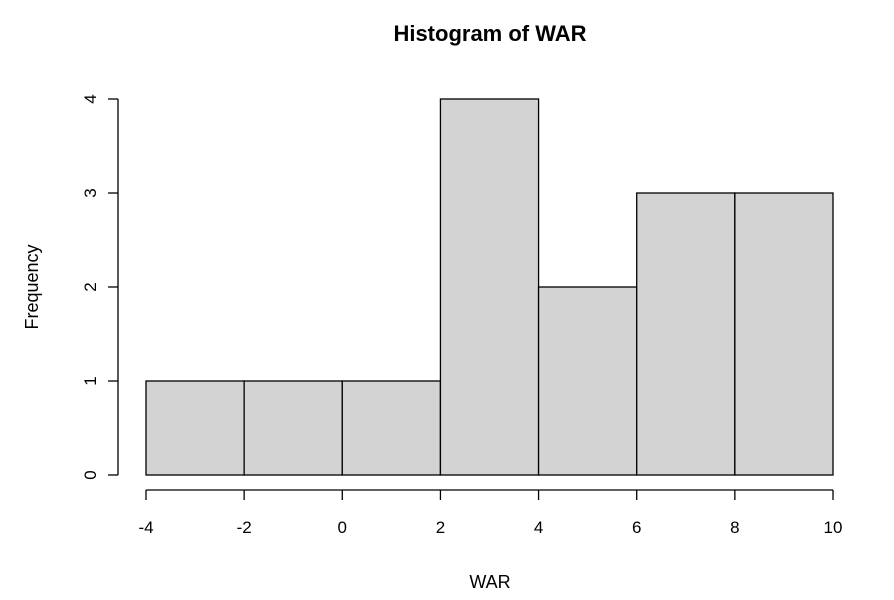  Describe the element at coordinates (734, 527) in the screenshot. I see `x-tick-label: 8` at that location.